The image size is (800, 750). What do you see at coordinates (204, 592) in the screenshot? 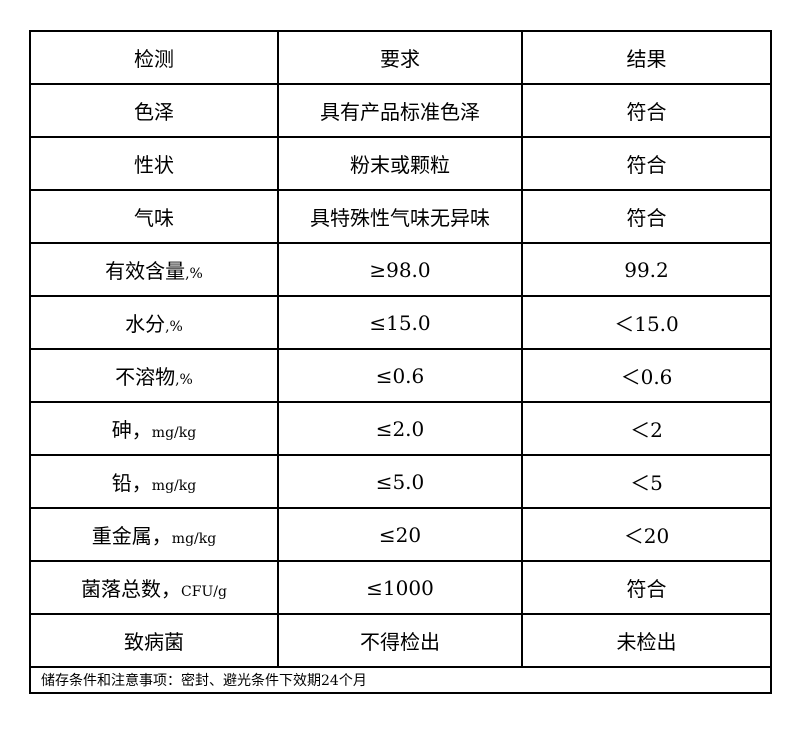
I see `item-unit: CFU/g` at bounding box center [204, 592].